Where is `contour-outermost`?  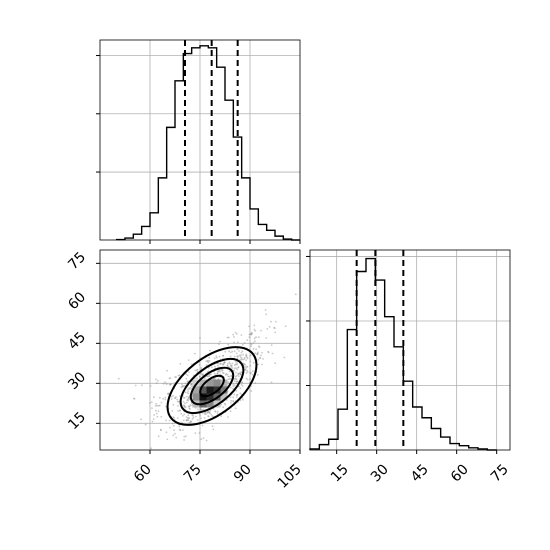
contour-outermost is located at coordinates (212, 386).